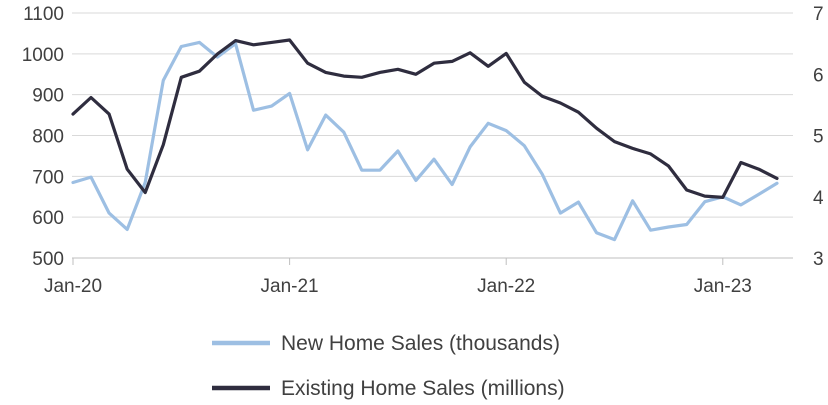 Image resolution: width=828 pixels, height=405 pixels. What do you see at coordinates (43, 55) in the screenshot?
I see `left-tick-label: 1000` at bounding box center [43, 55].